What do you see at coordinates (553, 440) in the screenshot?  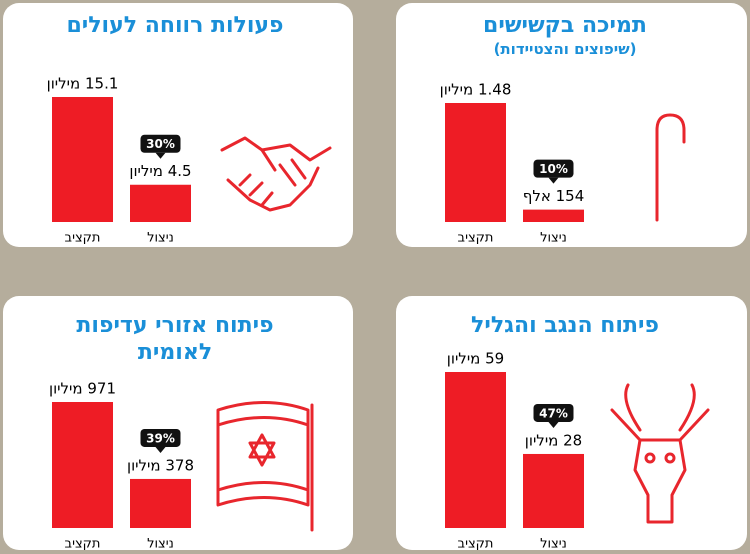 I see `value-label: 28 מיליון` at bounding box center [553, 440].